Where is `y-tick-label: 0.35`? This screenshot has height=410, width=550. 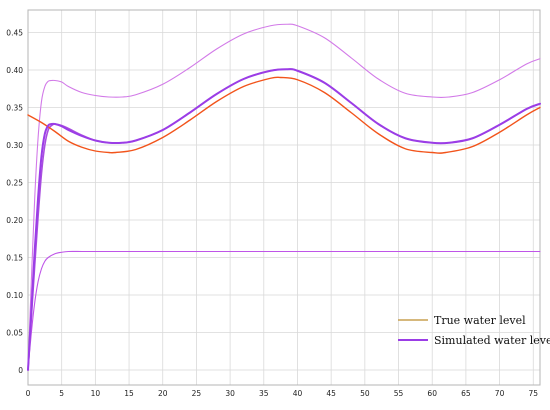 y-tick-label: 0.35 is located at coordinates (14, 108).